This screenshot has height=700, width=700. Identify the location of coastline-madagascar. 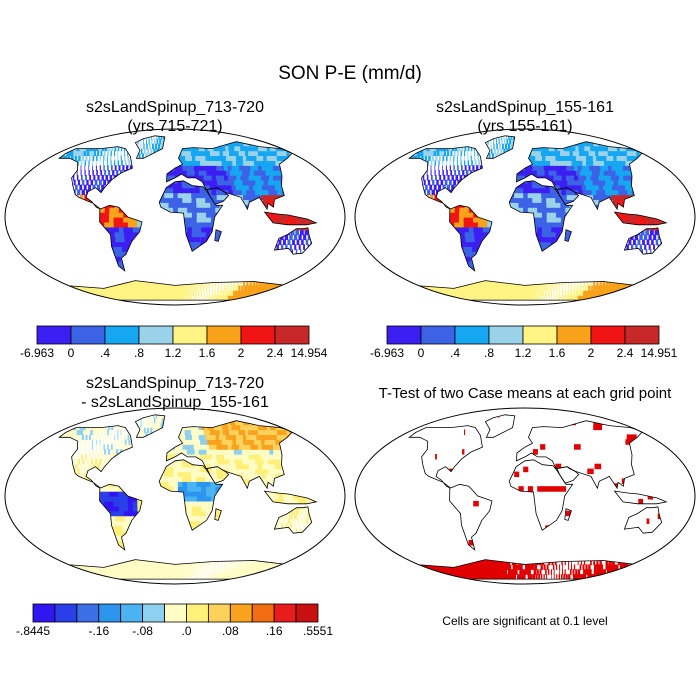
(218, 235).